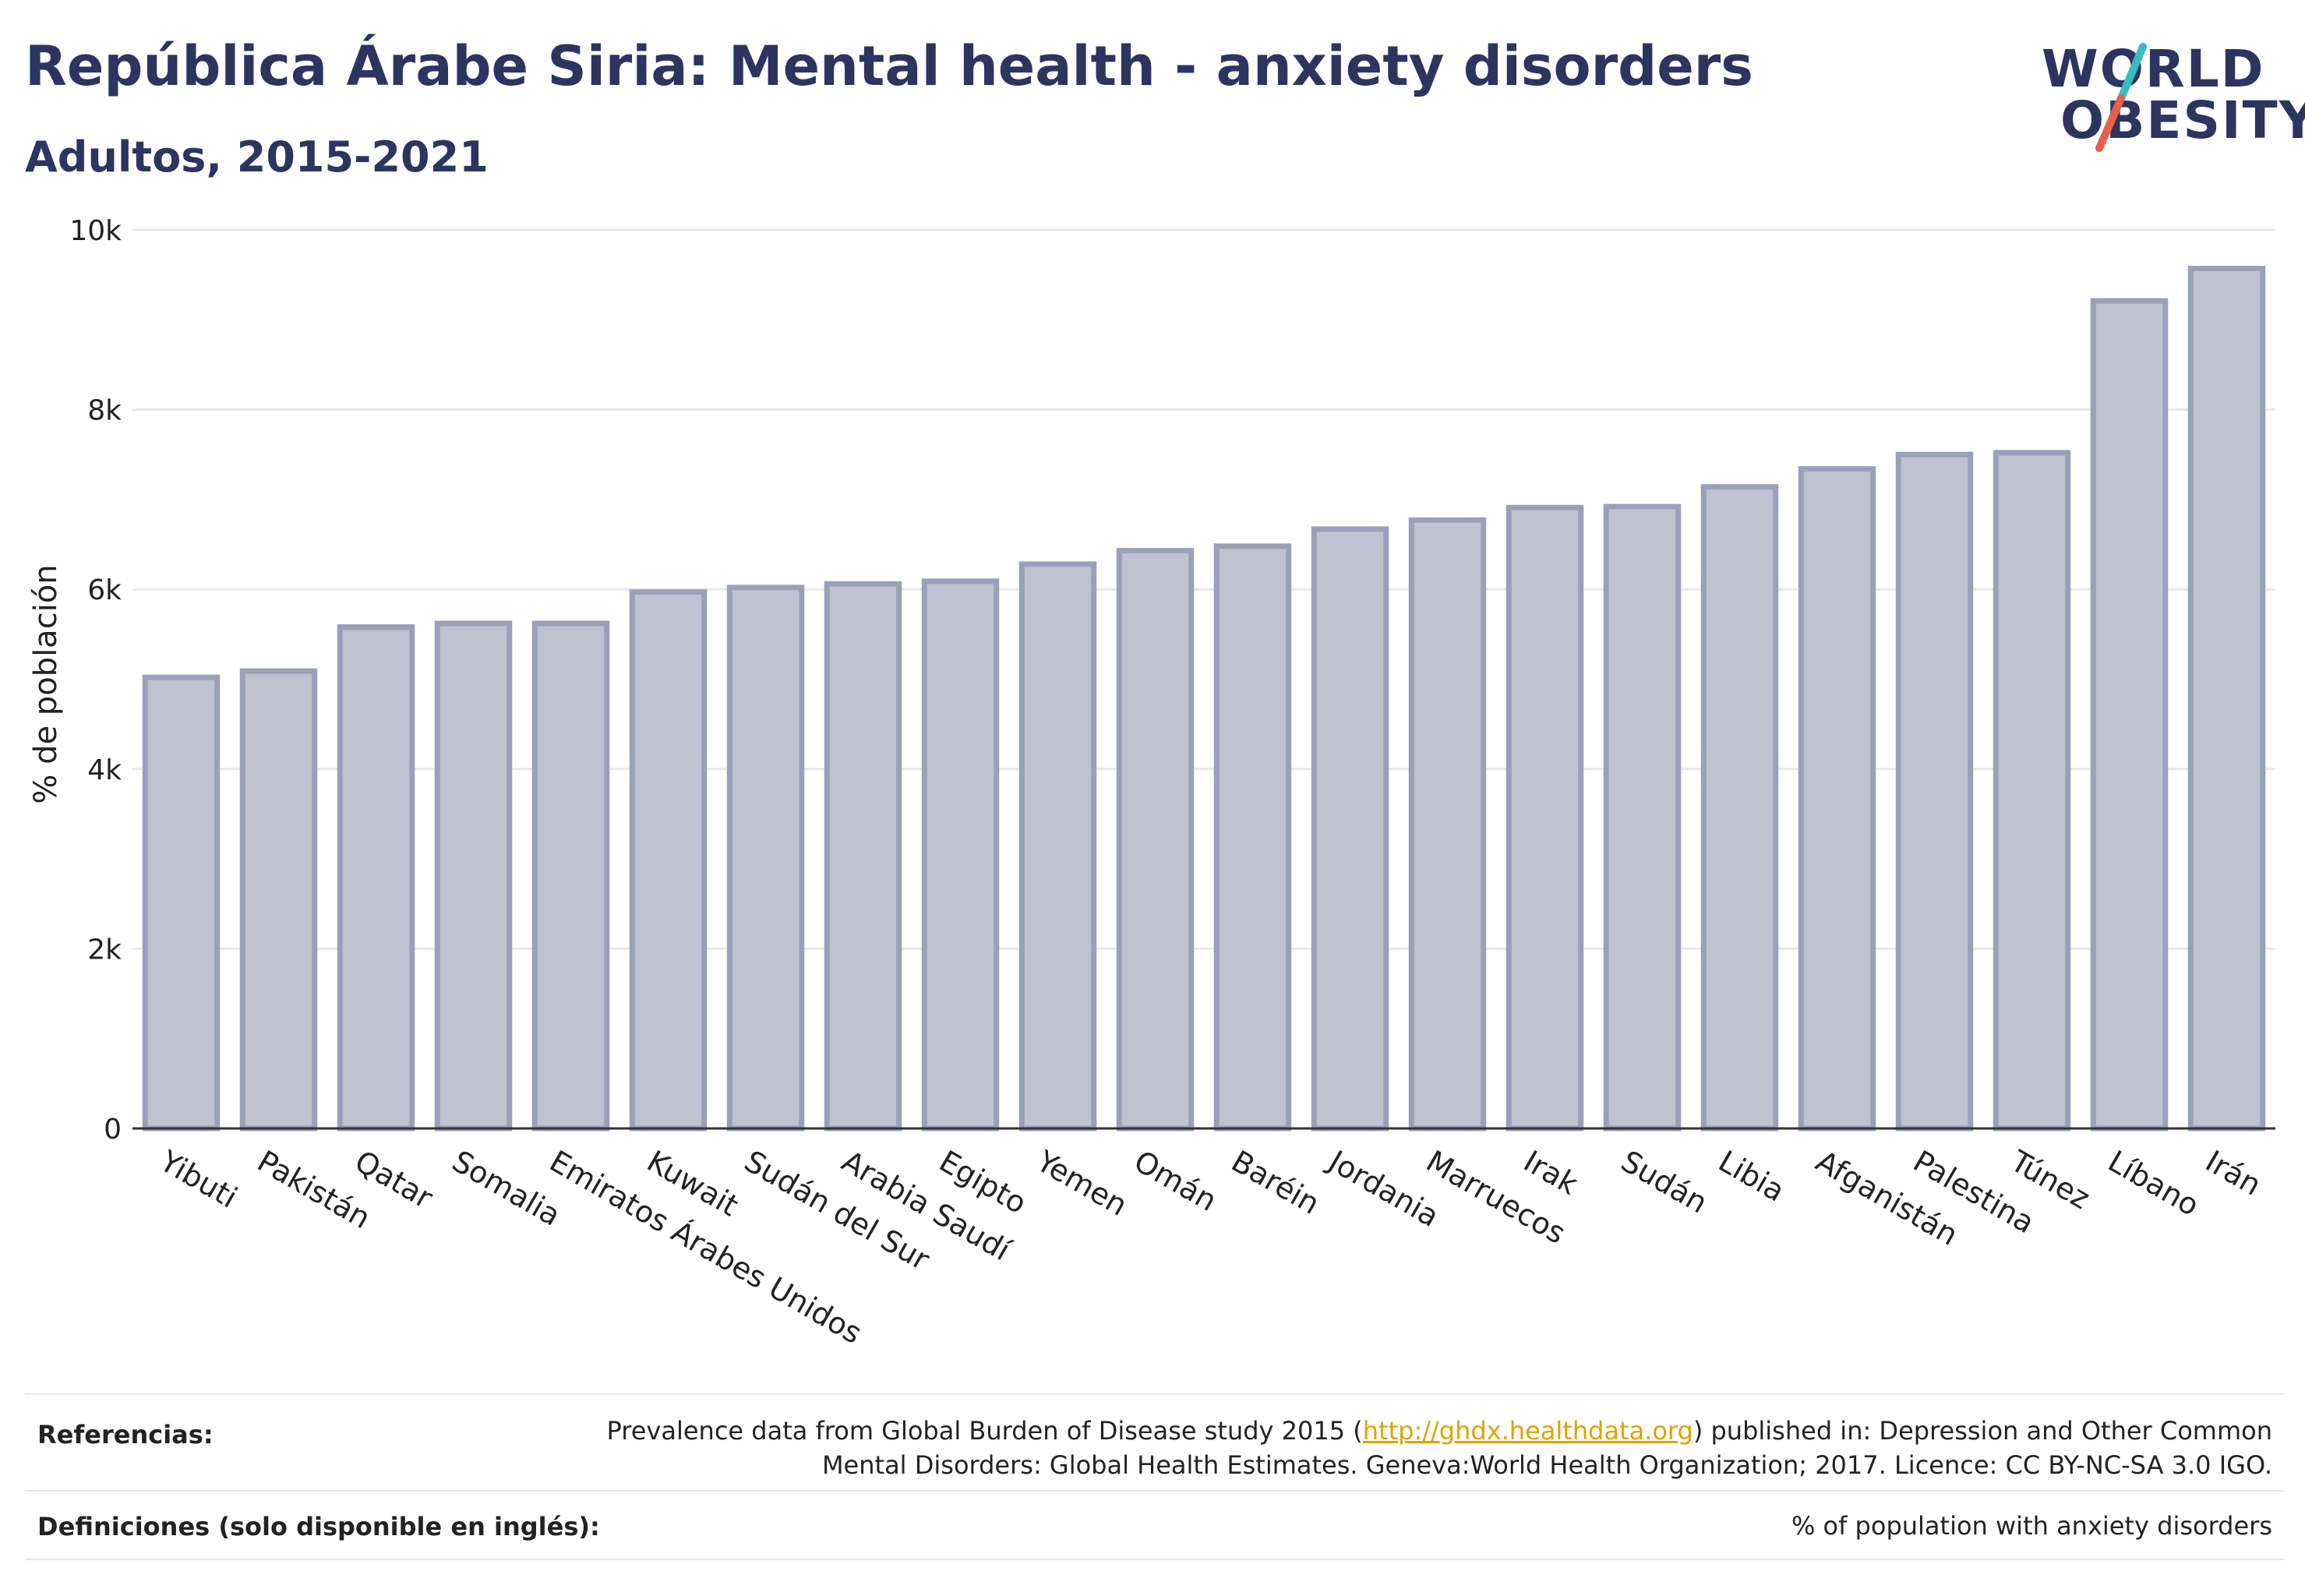 Image resolution: width=2305 pixels, height=1596 pixels. What do you see at coordinates (113, 1130) in the screenshot?
I see `y-tick-label: 0` at bounding box center [113, 1130].